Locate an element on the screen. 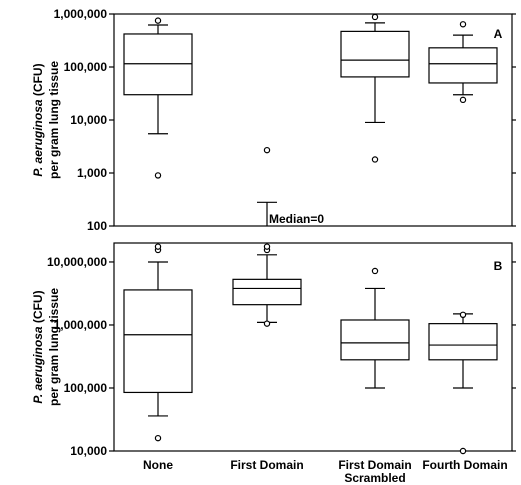  x-tick-label: Scrambled is located at coordinates (374, 478).